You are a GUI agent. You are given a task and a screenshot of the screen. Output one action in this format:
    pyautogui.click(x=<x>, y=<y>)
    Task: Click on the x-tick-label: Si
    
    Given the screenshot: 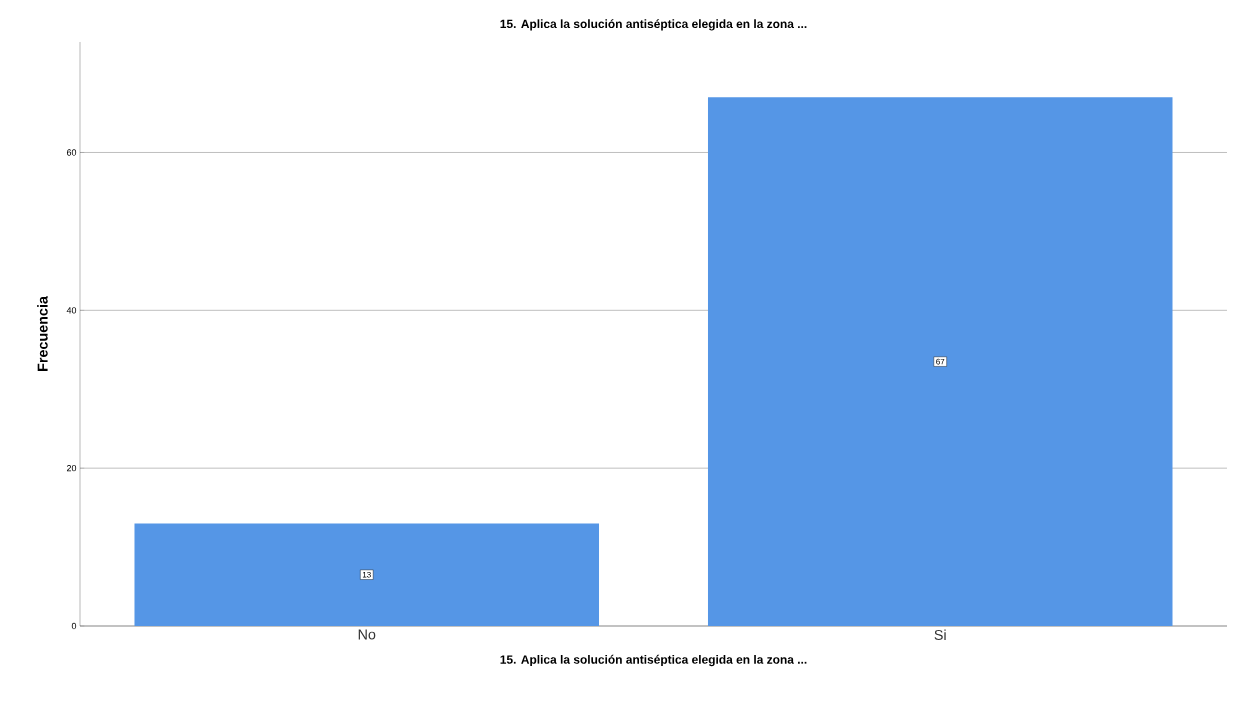 What is the action you would take?
    pyautogui.click(x=940, y=635)
    